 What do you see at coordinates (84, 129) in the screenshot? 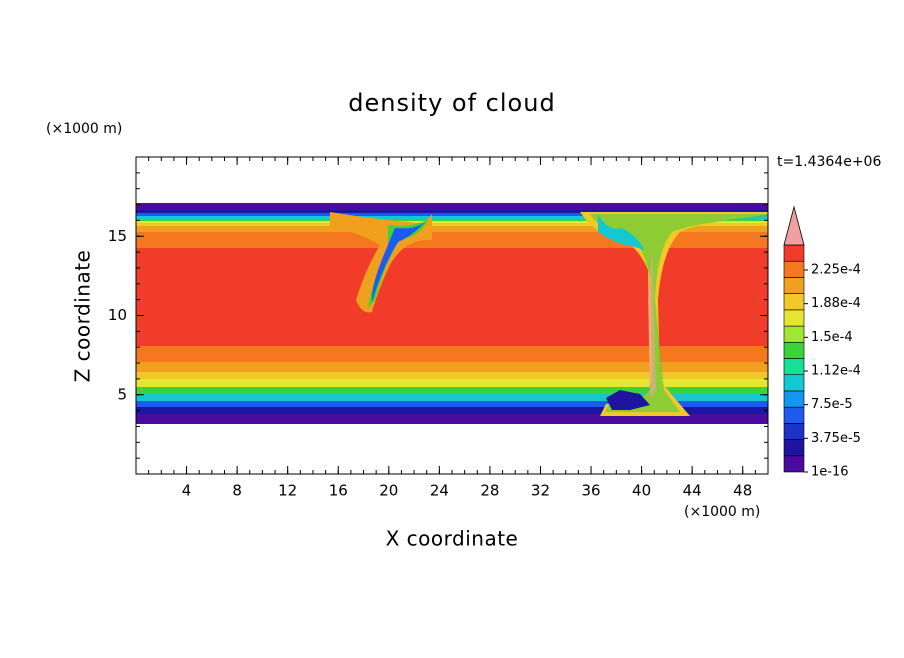
I see `y-unit: (×1000 m)` at bounding box center [84, 129].